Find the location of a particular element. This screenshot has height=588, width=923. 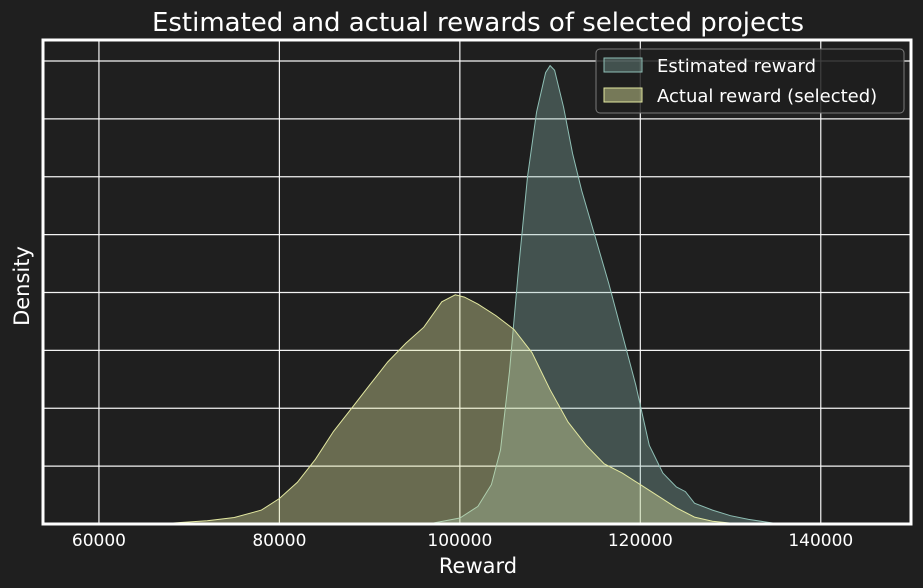

legend-swatch-estimated is located at coordinates (623, 65).